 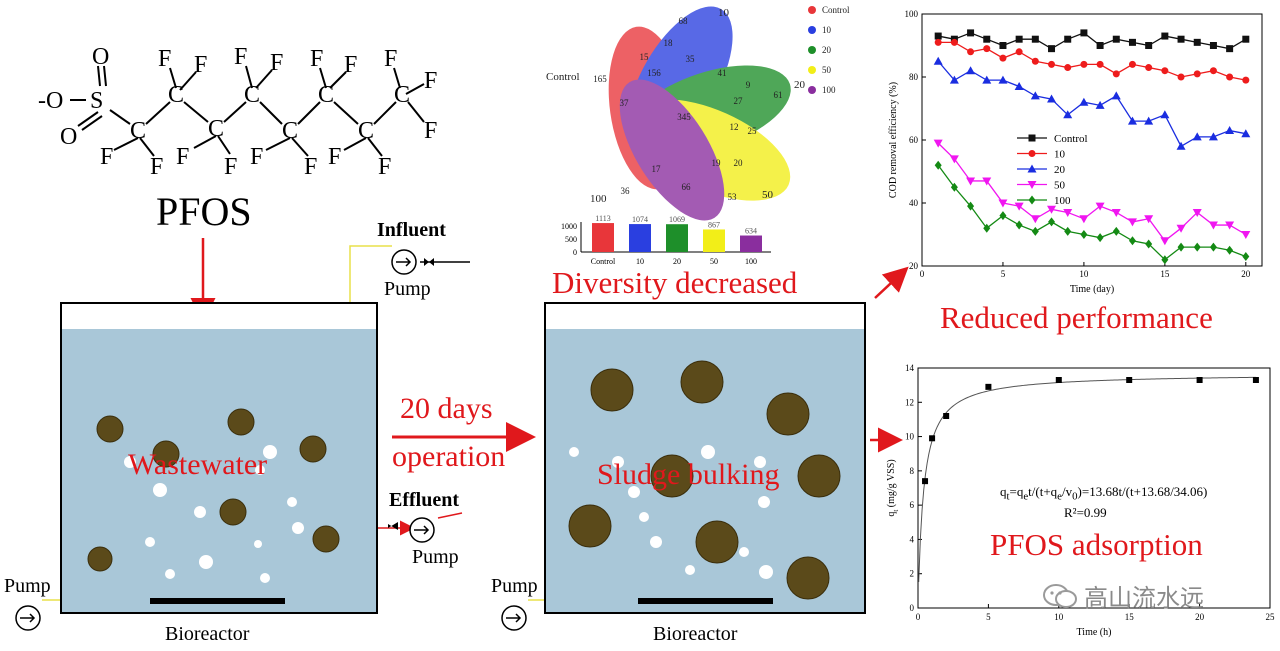 I want to click on bioreactor-left-caption: Bioreactor, so click(x=207, y=634).